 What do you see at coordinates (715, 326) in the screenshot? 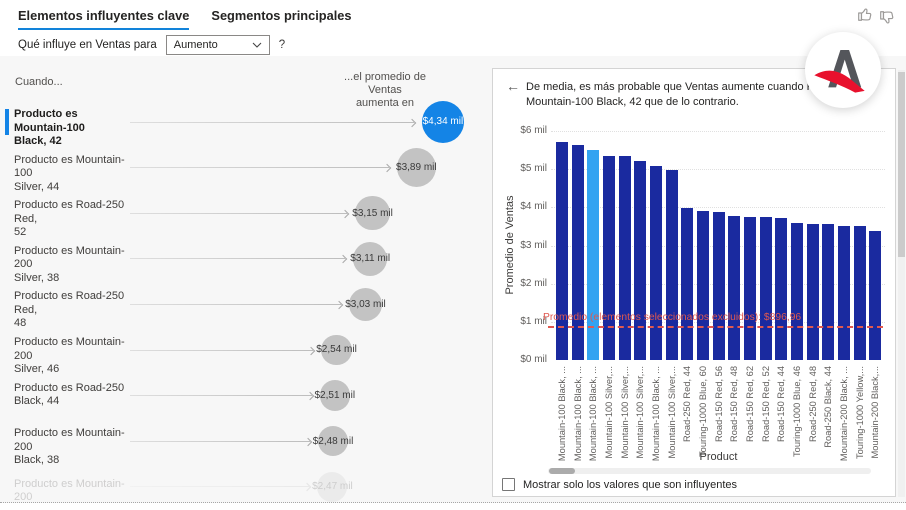
I see `average-reference-line` at bounding box center [715, 326].